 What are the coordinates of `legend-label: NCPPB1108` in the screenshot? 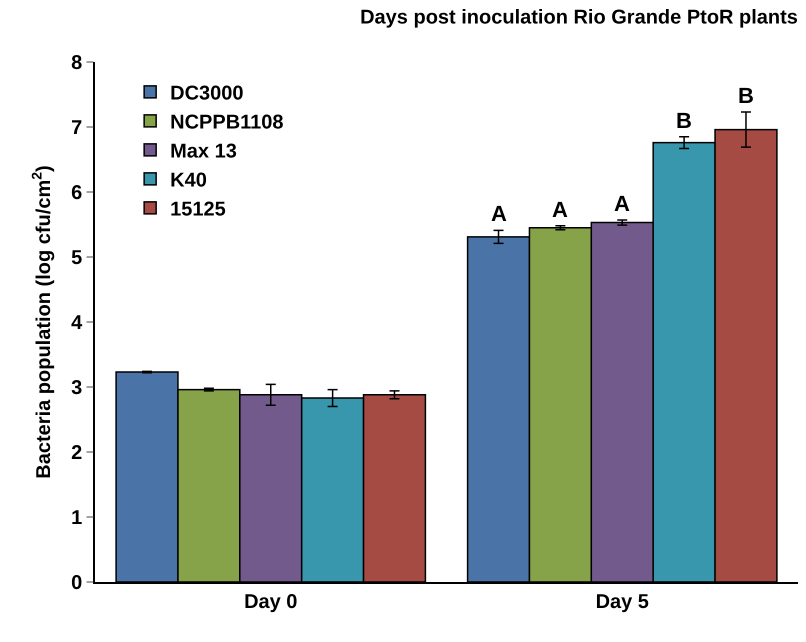 It's located at (227, 123).